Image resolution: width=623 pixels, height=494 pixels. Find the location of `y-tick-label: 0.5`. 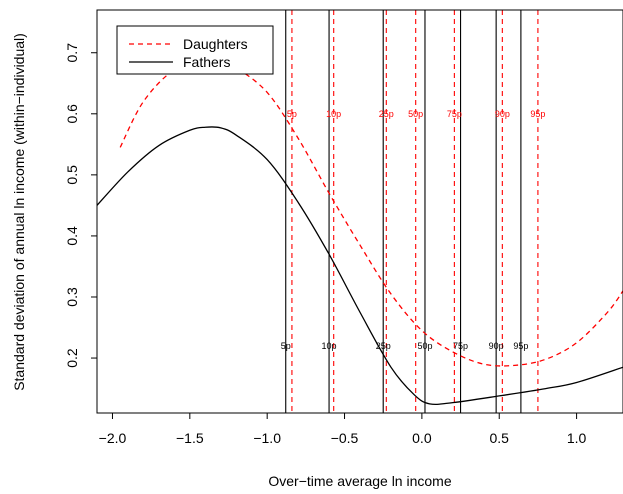

y-tick-label: 0.5 is located at coordinates (72, 175).